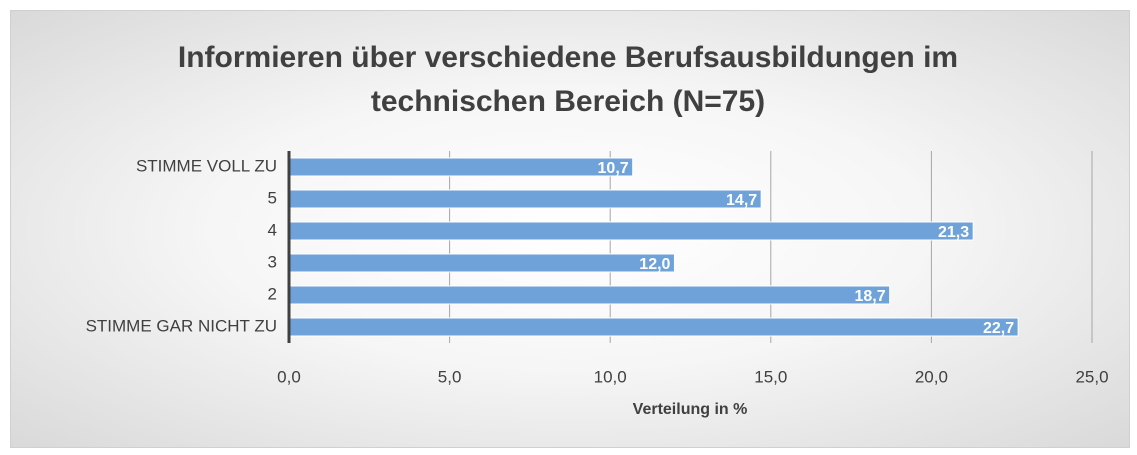 This screenshot has width=1137, height=455. What do you see at coordinates (870, 296) in the screenshot?
I see `value-label: 18,7` at bounding box center [870, 296].